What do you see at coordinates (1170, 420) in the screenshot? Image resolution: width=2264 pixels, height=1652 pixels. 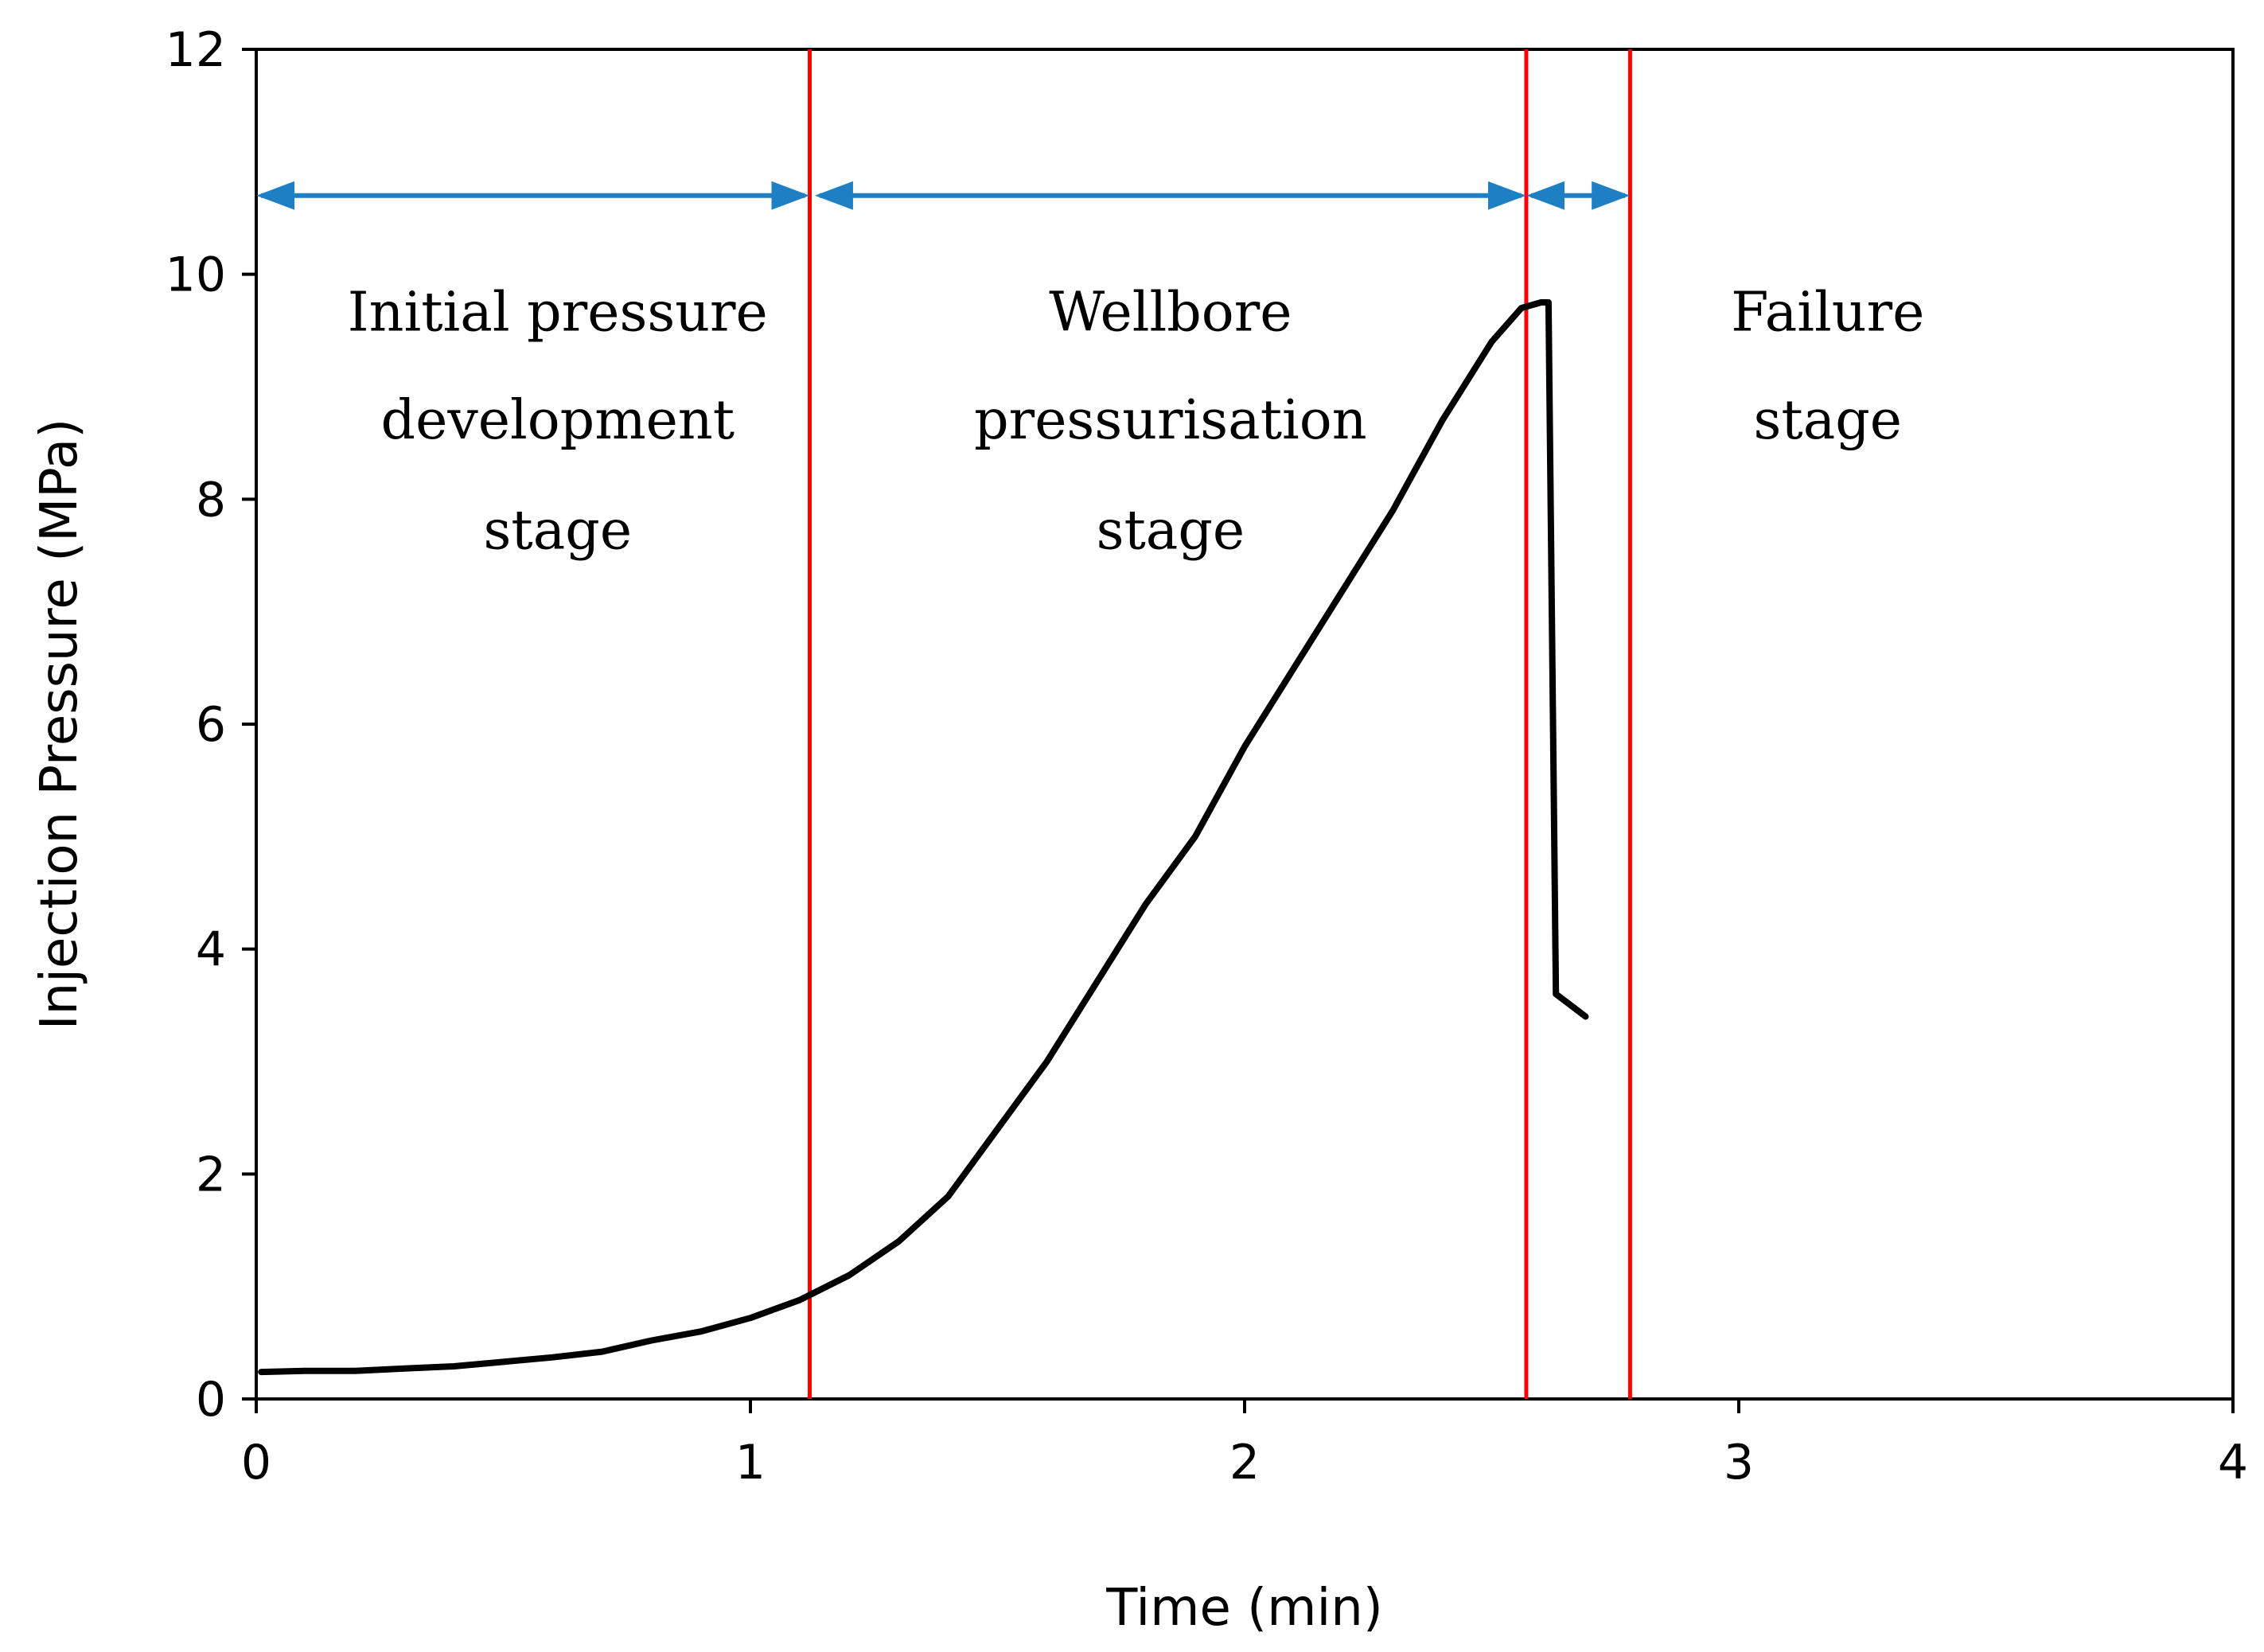 I see `stage-label-wellbore-line-1: pressurisation` at bounding box center [1170, 420].